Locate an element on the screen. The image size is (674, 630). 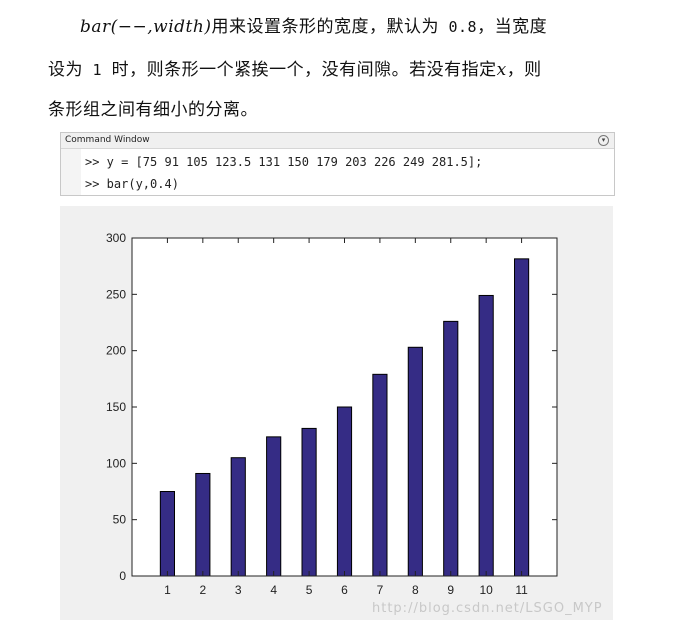
watermark: http://blog.csdn.net/LSGO_MYP is located at coordinates (487, 608).